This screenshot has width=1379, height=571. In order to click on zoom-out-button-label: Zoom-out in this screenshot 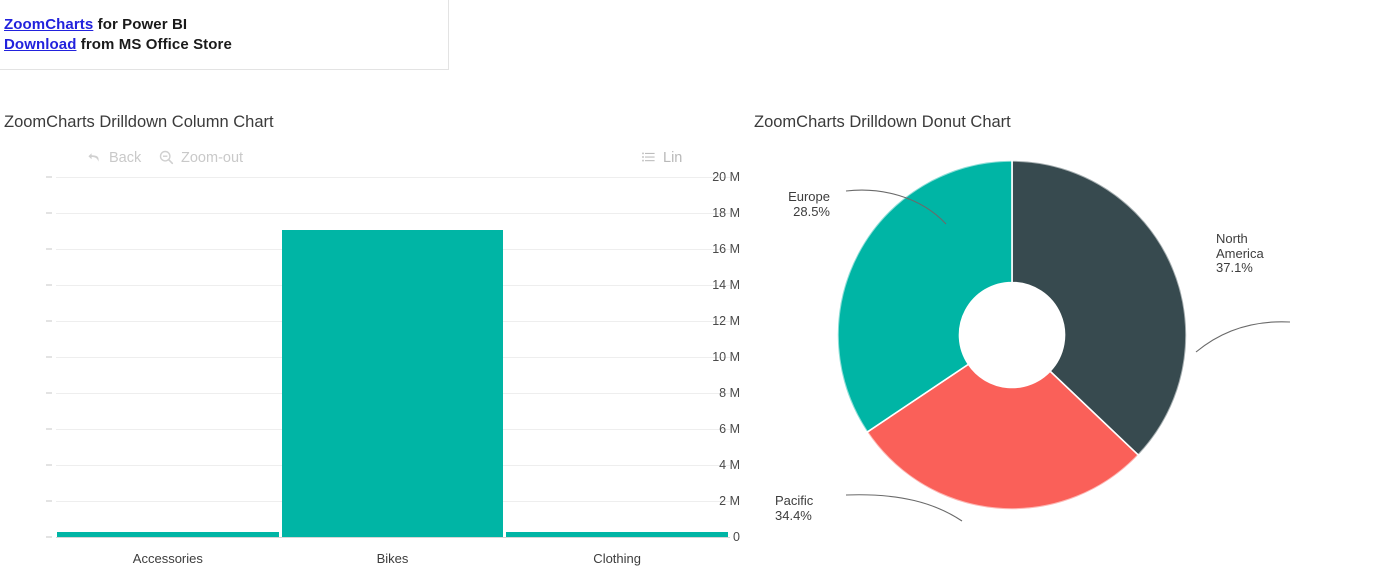, I will do `click(212, 157)`.